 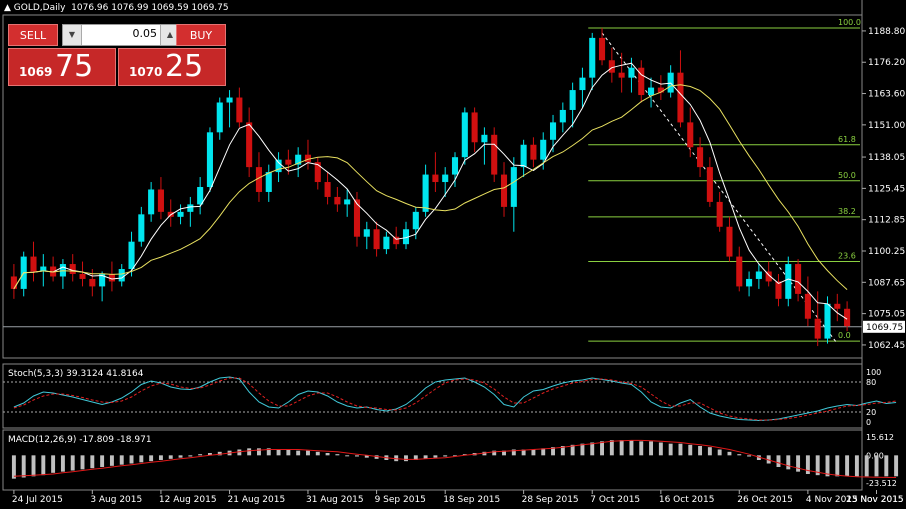 What do you see at coordinates (400, 500) in the screenshot?
I see `time-tick-label: 9 Sep 2015` at bounding box center [400, 500].